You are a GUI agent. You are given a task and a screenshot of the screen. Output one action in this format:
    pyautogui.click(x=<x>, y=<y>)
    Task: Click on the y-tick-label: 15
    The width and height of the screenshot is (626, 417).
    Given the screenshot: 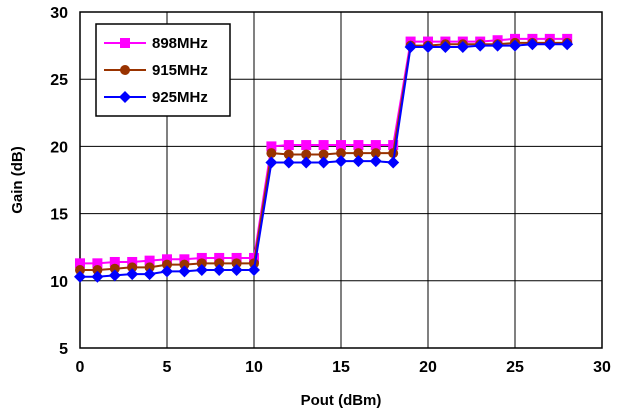 What is the action you would take?
    pyautogui.click(x=59, y=215)
    